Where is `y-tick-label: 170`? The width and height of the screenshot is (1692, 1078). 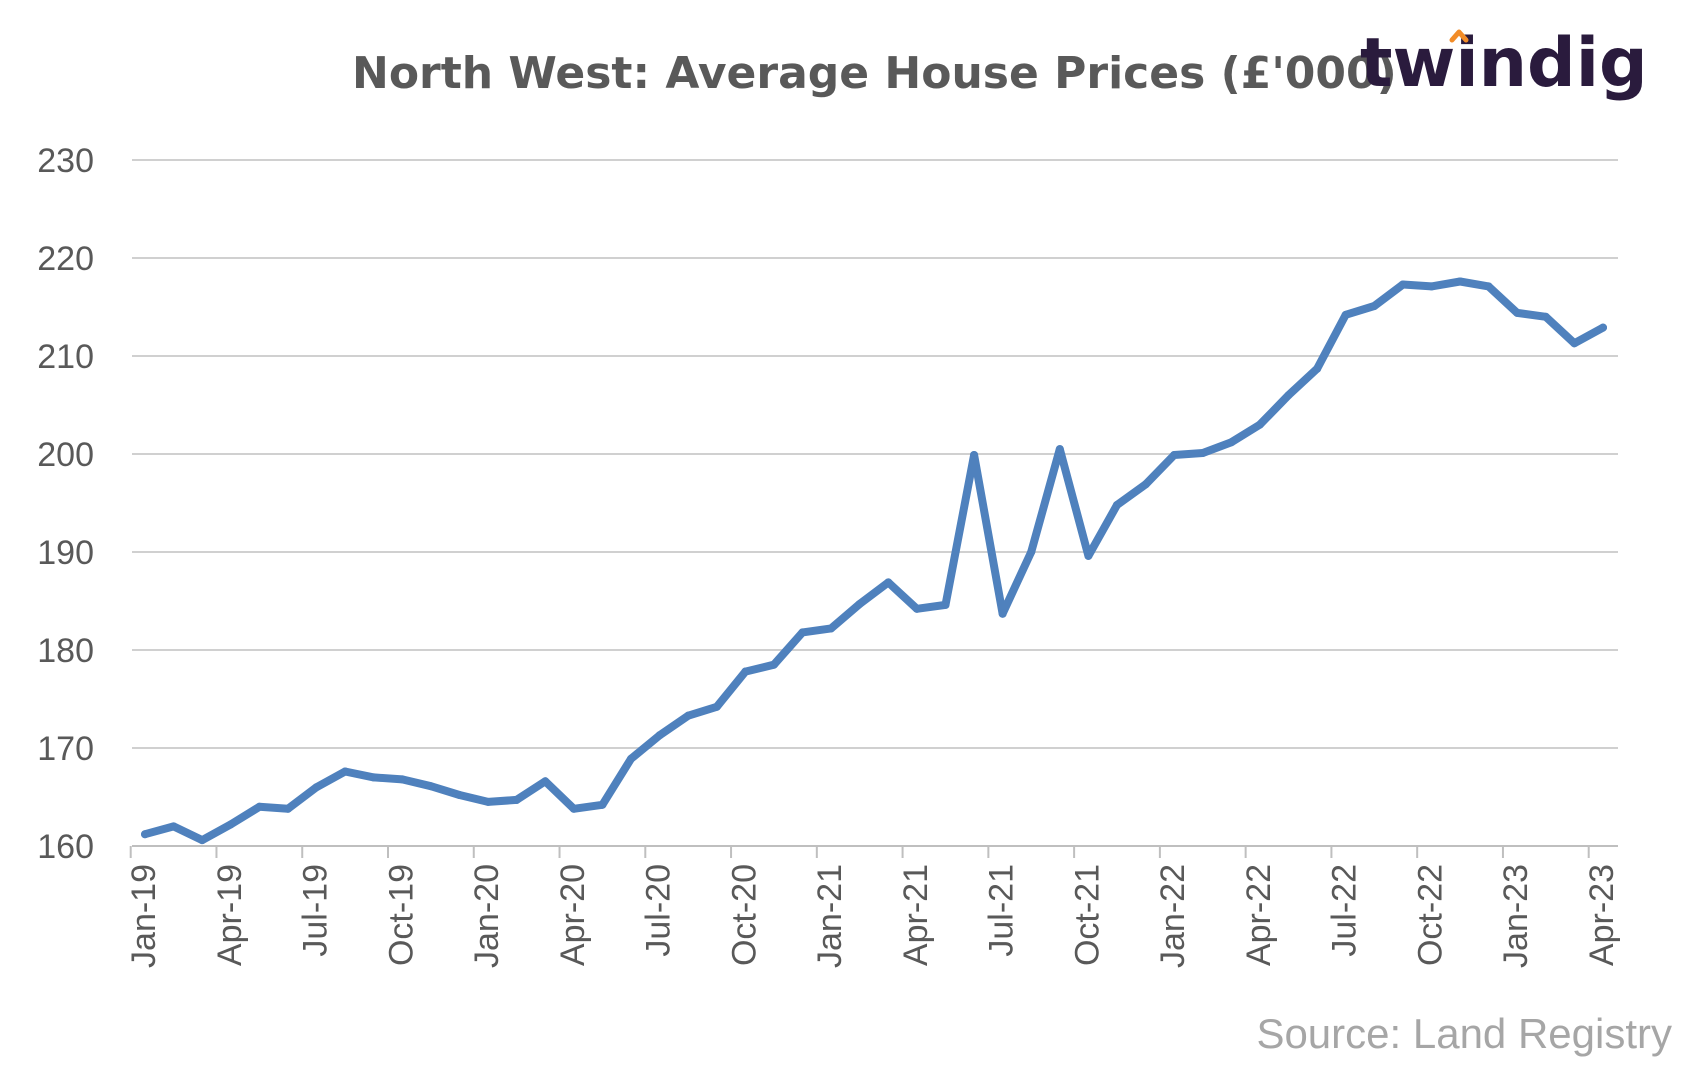
y-tick-label: 170 is located at coordinates (65, 749).